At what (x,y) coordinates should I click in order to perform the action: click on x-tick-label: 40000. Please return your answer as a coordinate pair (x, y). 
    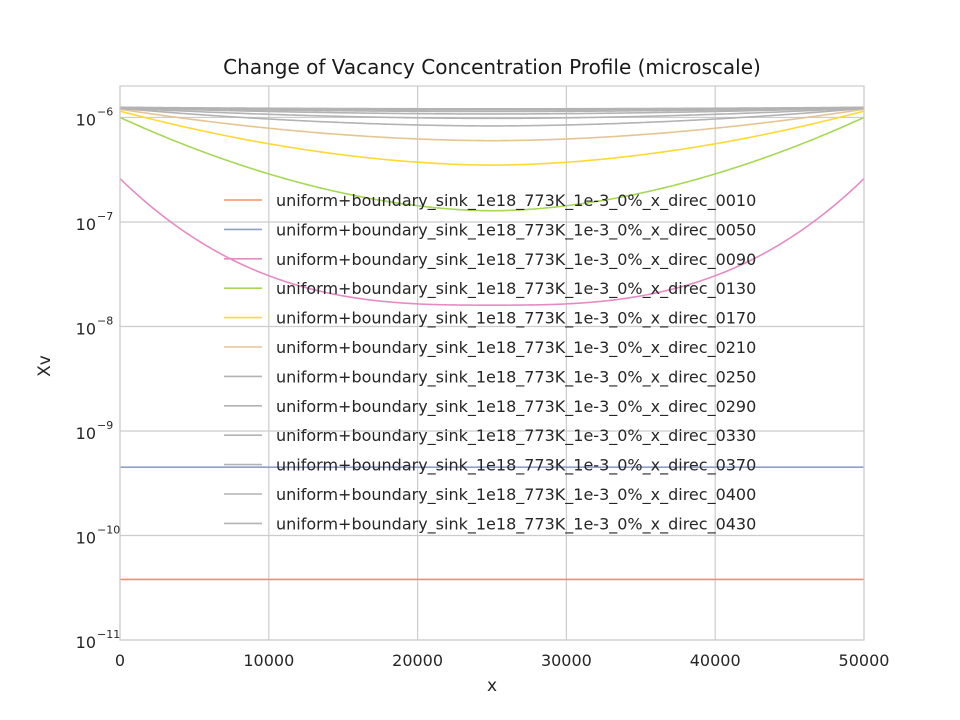
    Looking at the image, I should click on (715, 660).